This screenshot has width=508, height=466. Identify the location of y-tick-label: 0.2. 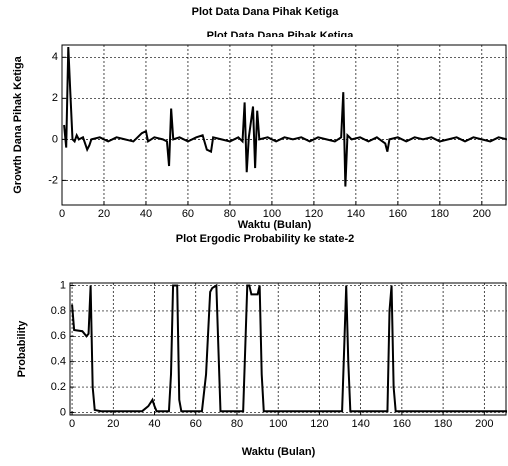
(58, 387).